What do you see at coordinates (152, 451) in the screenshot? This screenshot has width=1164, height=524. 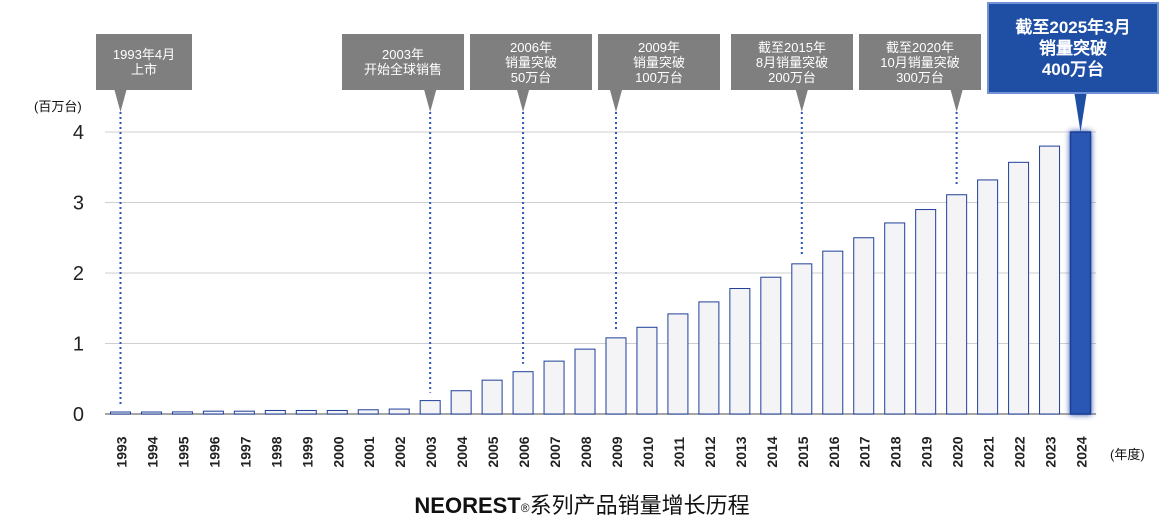 I see `x-tick-label: 1994` at bounding box center [152, 451].